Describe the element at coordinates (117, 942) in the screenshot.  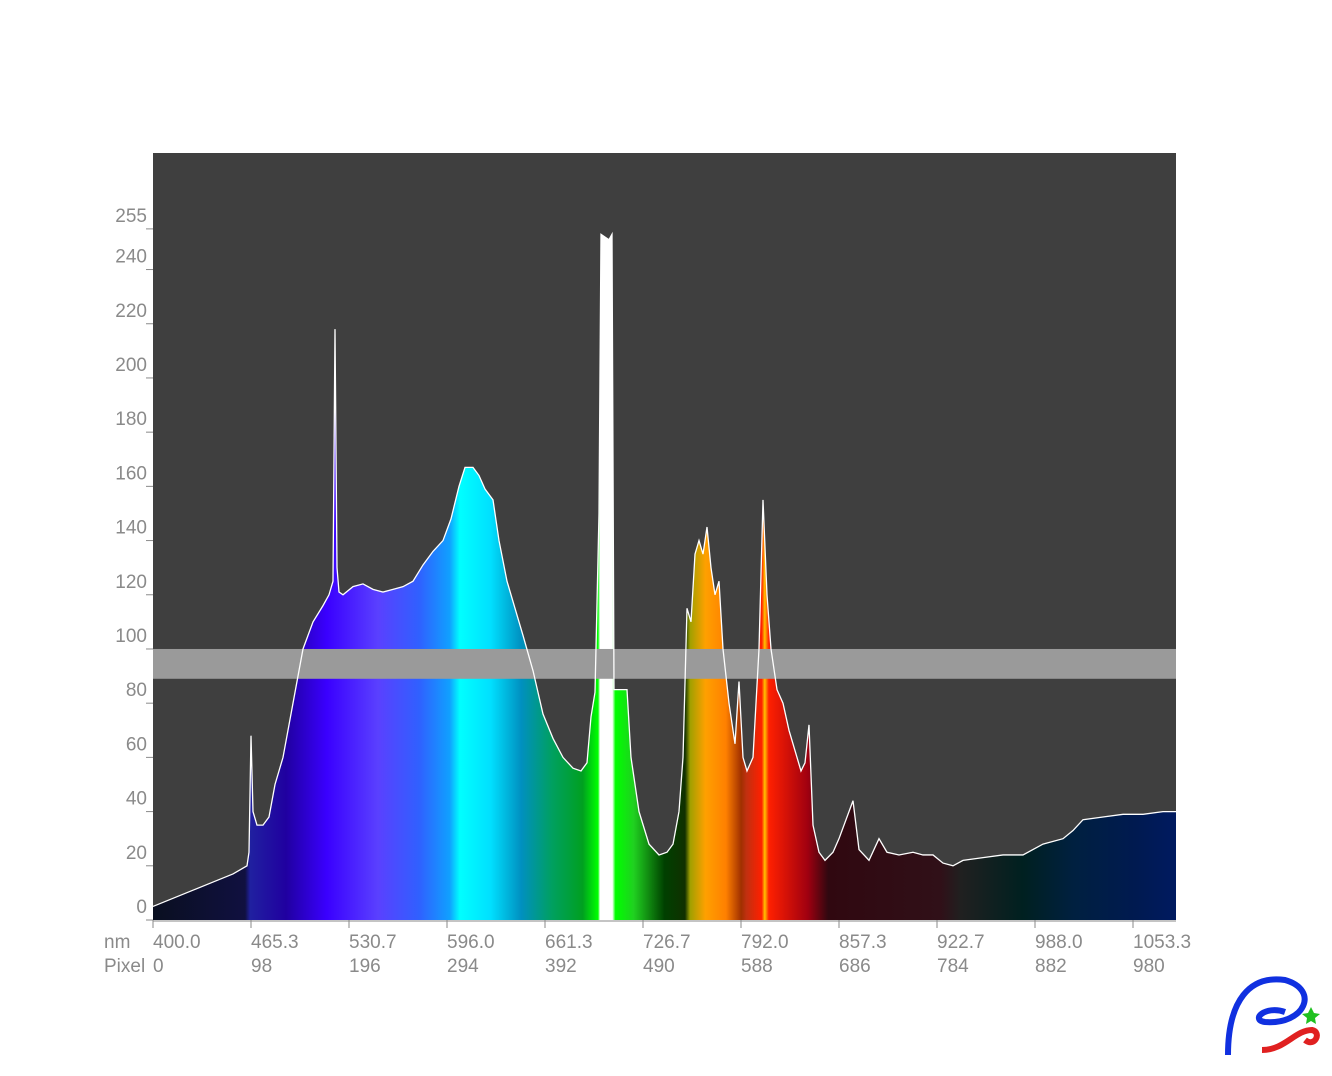
I see `row-label: nm` at that location.